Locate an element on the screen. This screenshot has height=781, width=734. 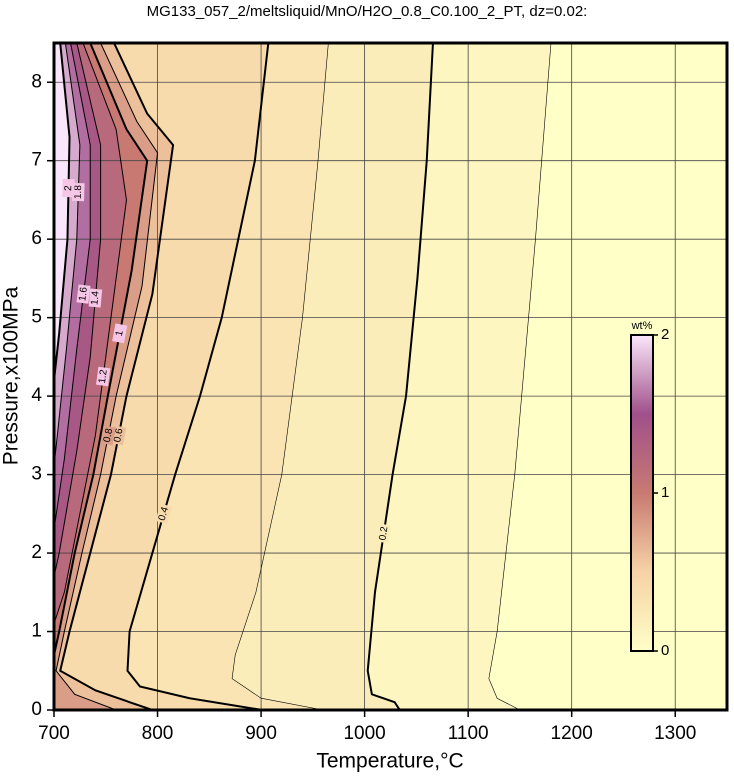
contour-label: 1.2 is located at coordinates (103, 376).